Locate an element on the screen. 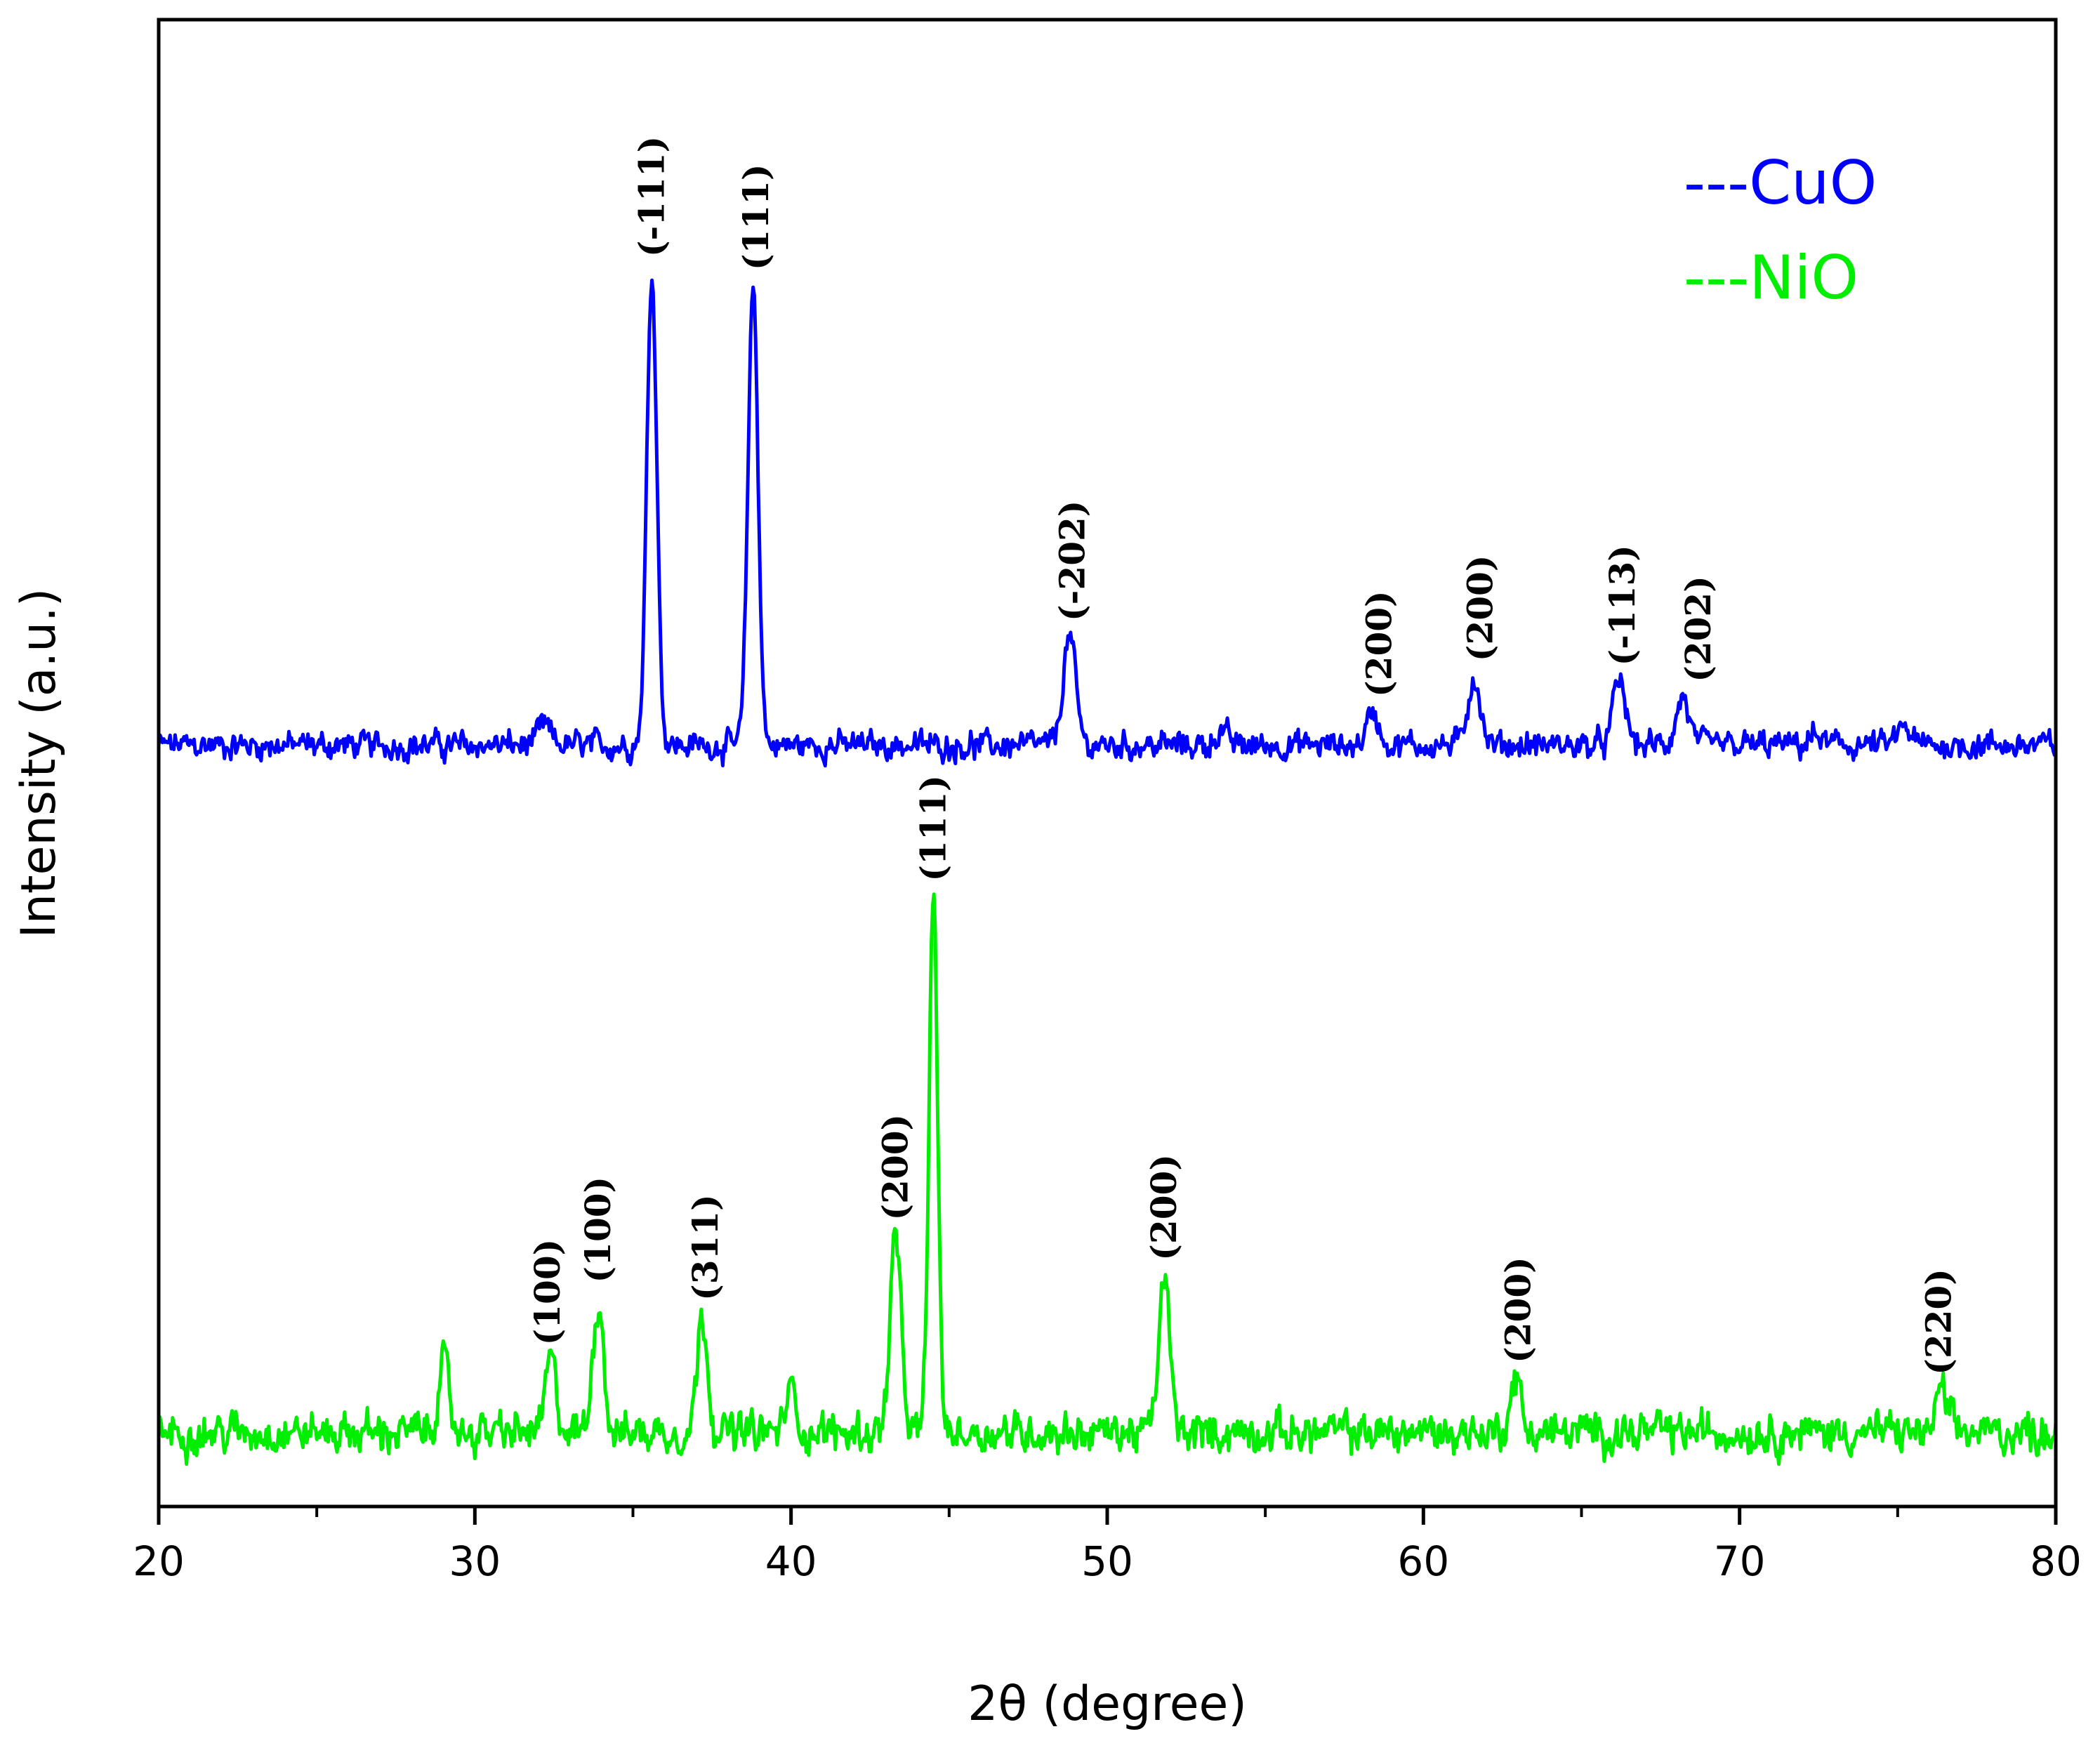  legend-entry-nio: ---NiO is located at coordinates (1771, 278).